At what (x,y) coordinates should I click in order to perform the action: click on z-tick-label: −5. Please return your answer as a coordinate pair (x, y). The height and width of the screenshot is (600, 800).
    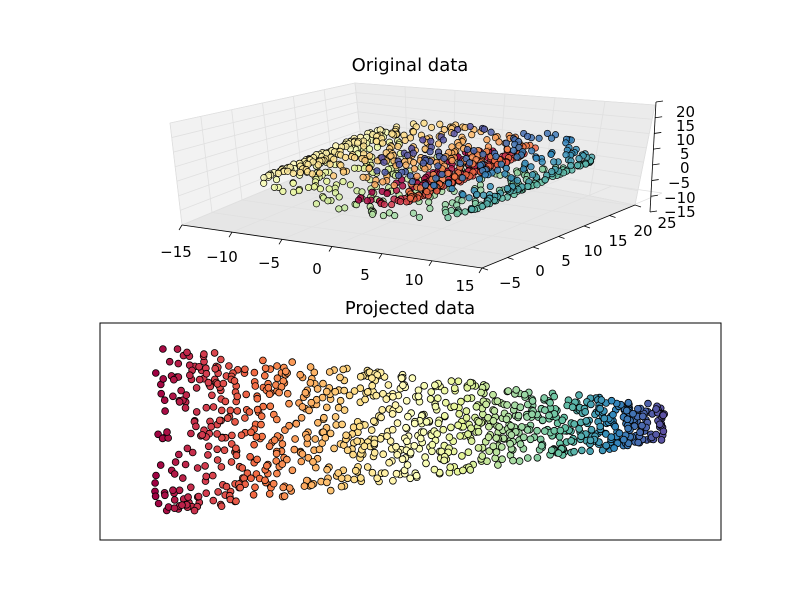
    Looking at the image, I should click on (679, 183).